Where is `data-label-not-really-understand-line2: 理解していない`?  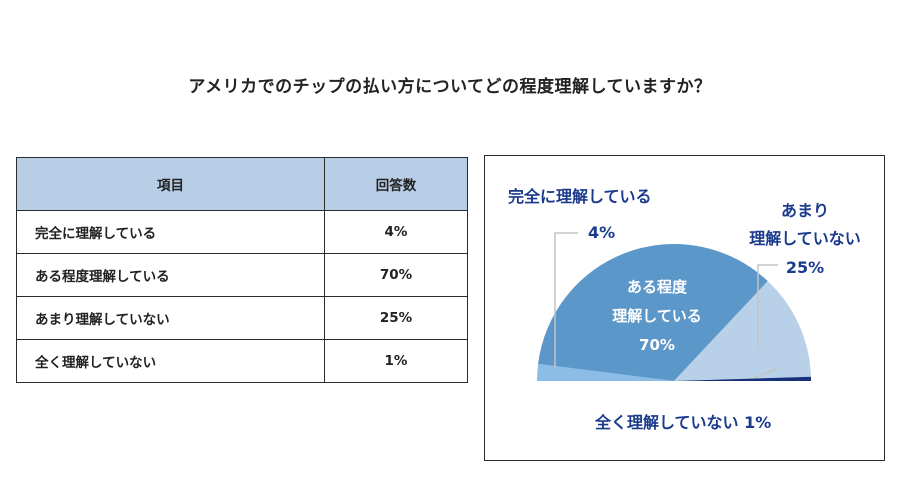 data-label-not-really-understand-line2: 理解していない is located at coordinates (805, 238).